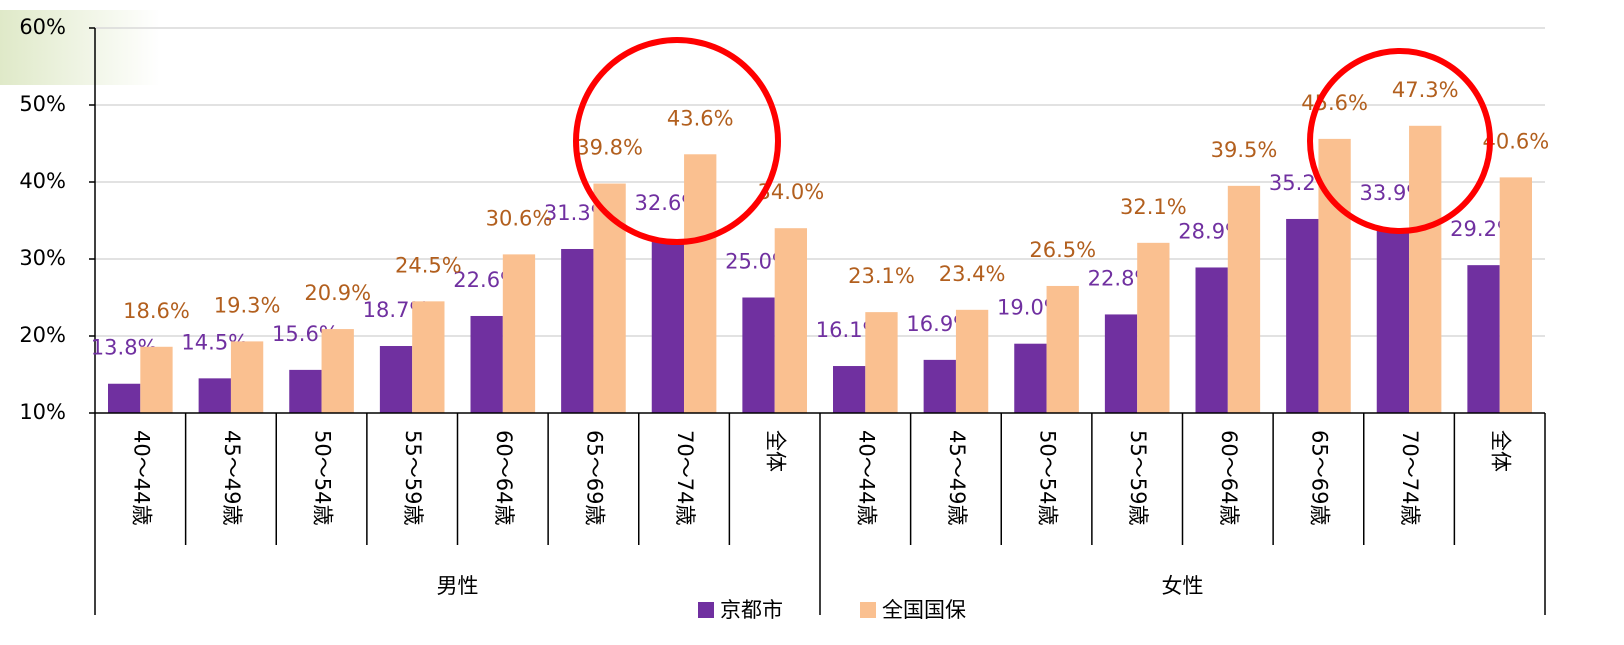  What do you see at coordinates (80, 47) in the screenshot?
I see `decoration` at bounding box center [80, 47].